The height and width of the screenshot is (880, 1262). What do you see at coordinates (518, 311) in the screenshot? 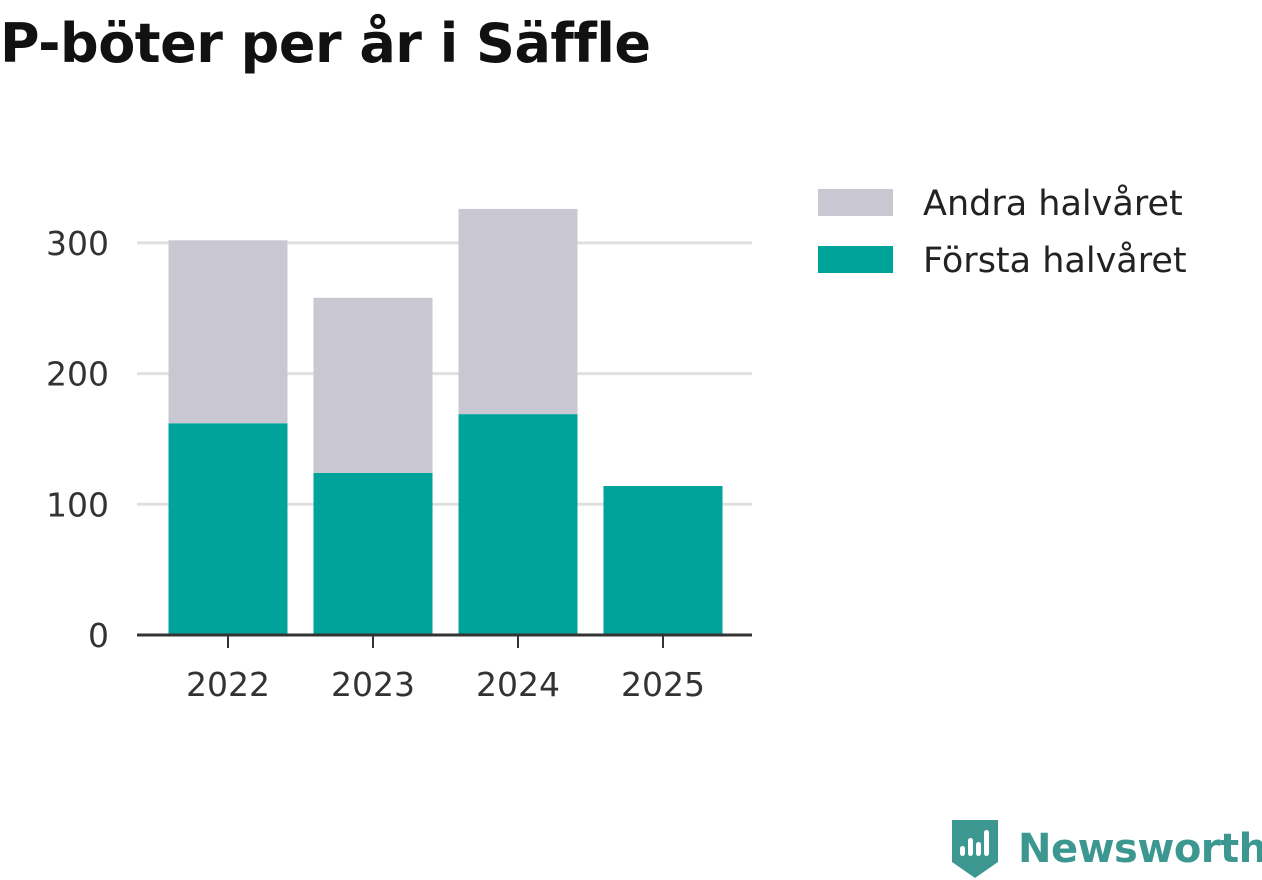
I see `bar-andra-2024` at bounding box center [518, 311].